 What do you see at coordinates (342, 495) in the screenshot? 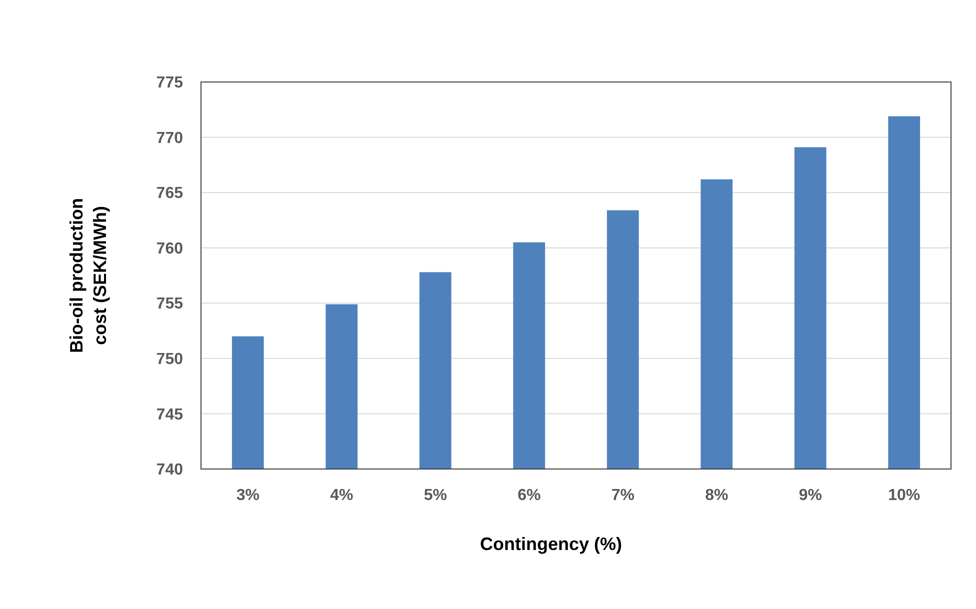
I see `x-tick-label: 4%` at bounding box center [342, 495].